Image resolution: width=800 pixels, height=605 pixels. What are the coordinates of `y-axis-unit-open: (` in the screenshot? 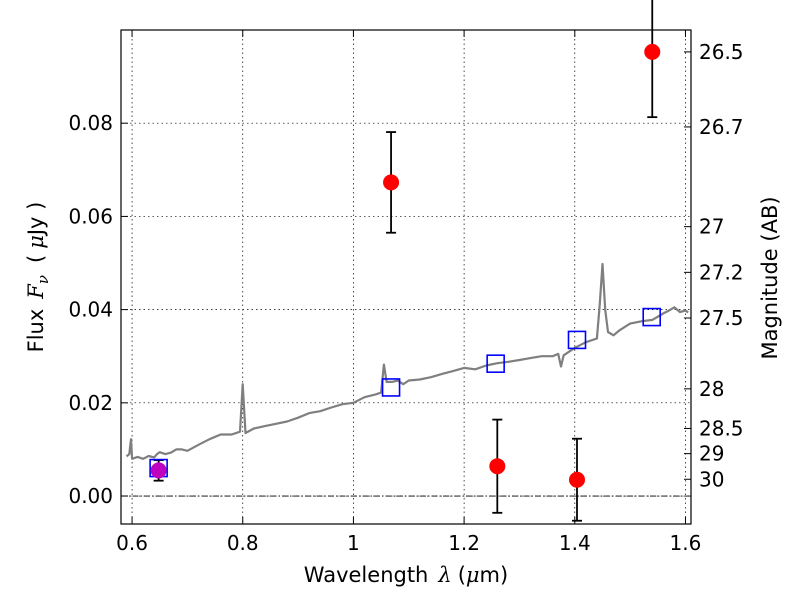 It's located at (36, 259).